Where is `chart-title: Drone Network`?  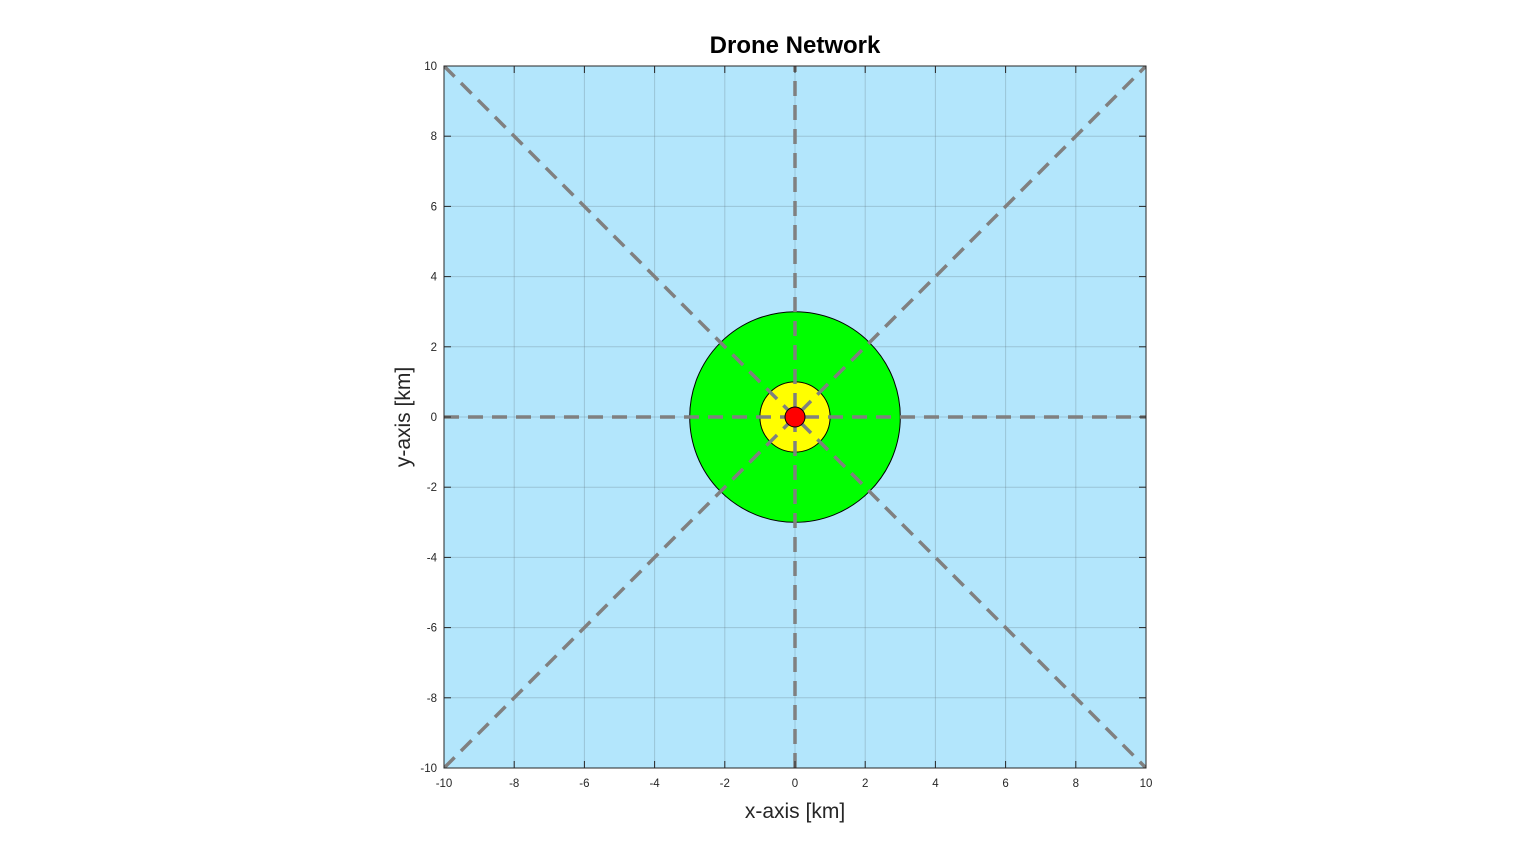 chart-title: Drone Network is located at coordinates (795, 45).